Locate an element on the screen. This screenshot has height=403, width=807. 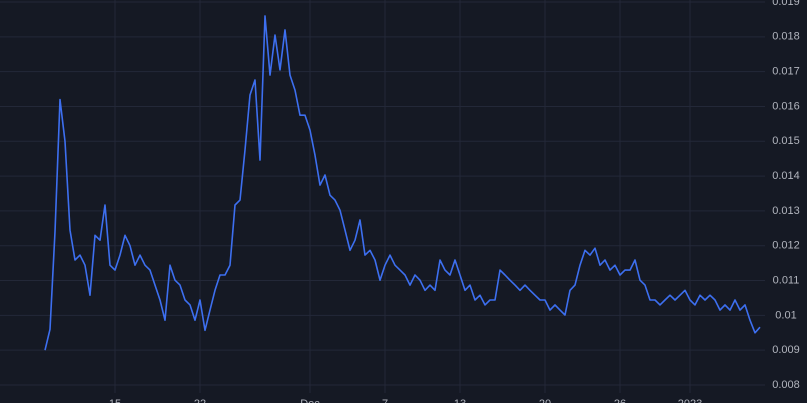
y-tick-label: 0.013 is located at coordinates (786, 211).